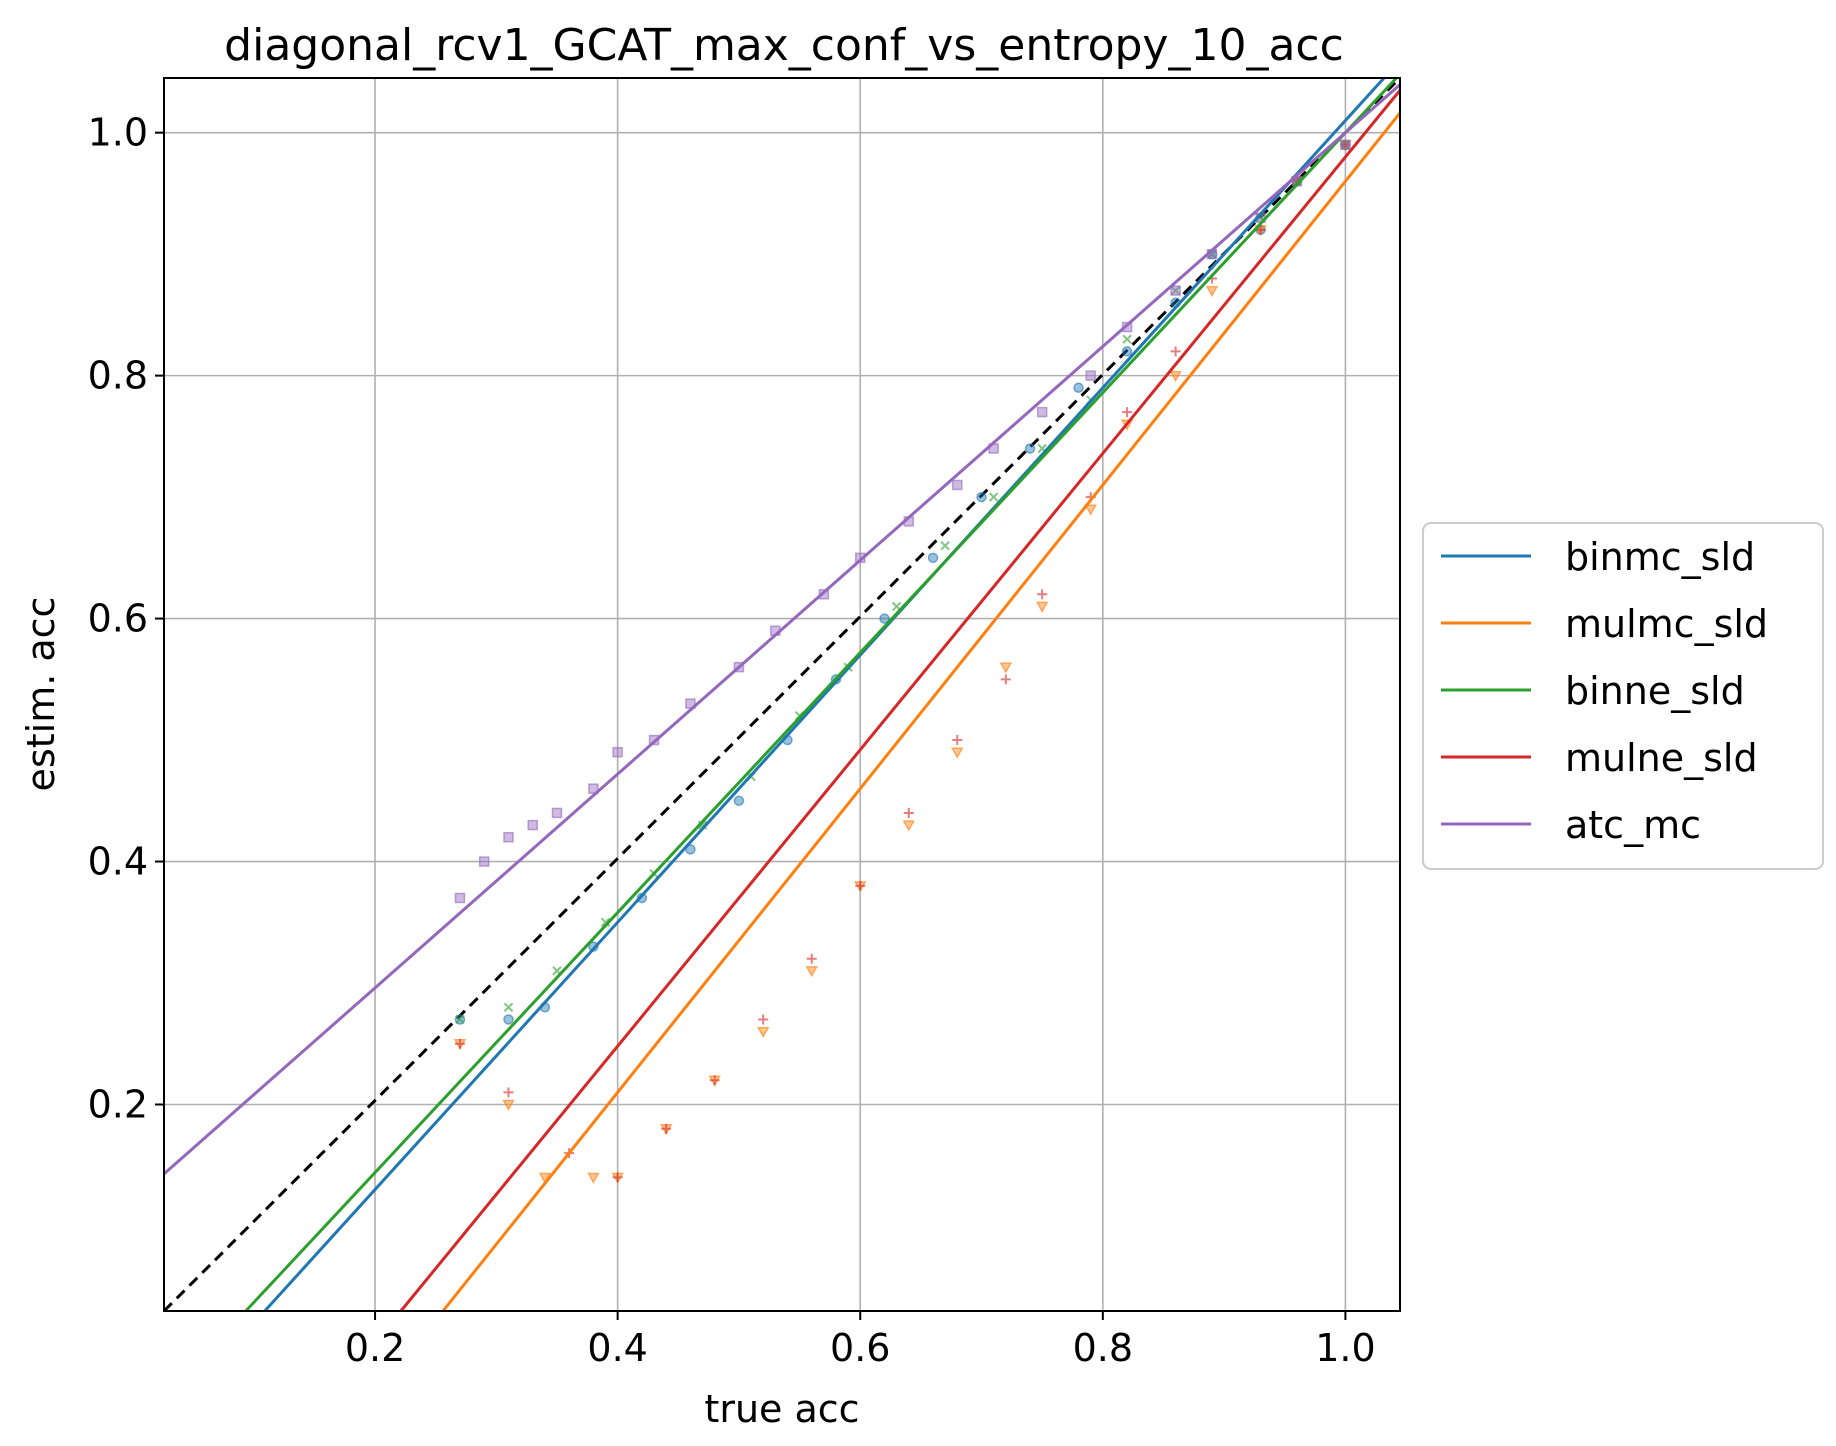 The height and width of the screenshot is (1446, 1836). What do you see at coordinates (118, 1104) in the screenshot?
I see `y-tick-label: 0.2` at bounding box center [118, 1104].